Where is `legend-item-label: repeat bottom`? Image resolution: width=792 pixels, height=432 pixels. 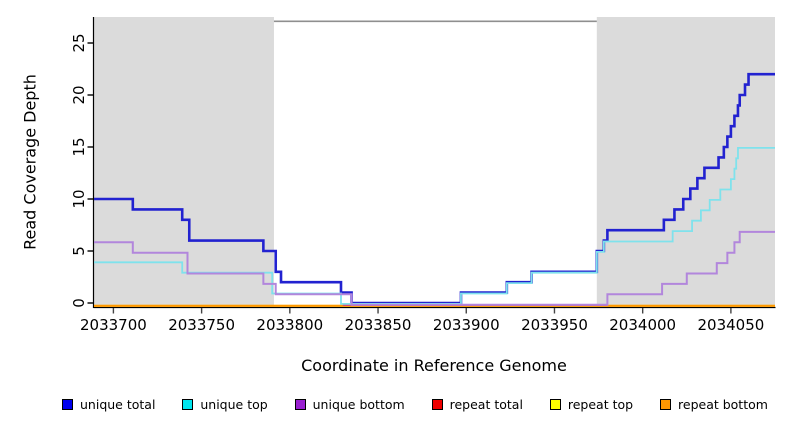
legend-item-label: repeat bottom is located at coordinates (723, 404).